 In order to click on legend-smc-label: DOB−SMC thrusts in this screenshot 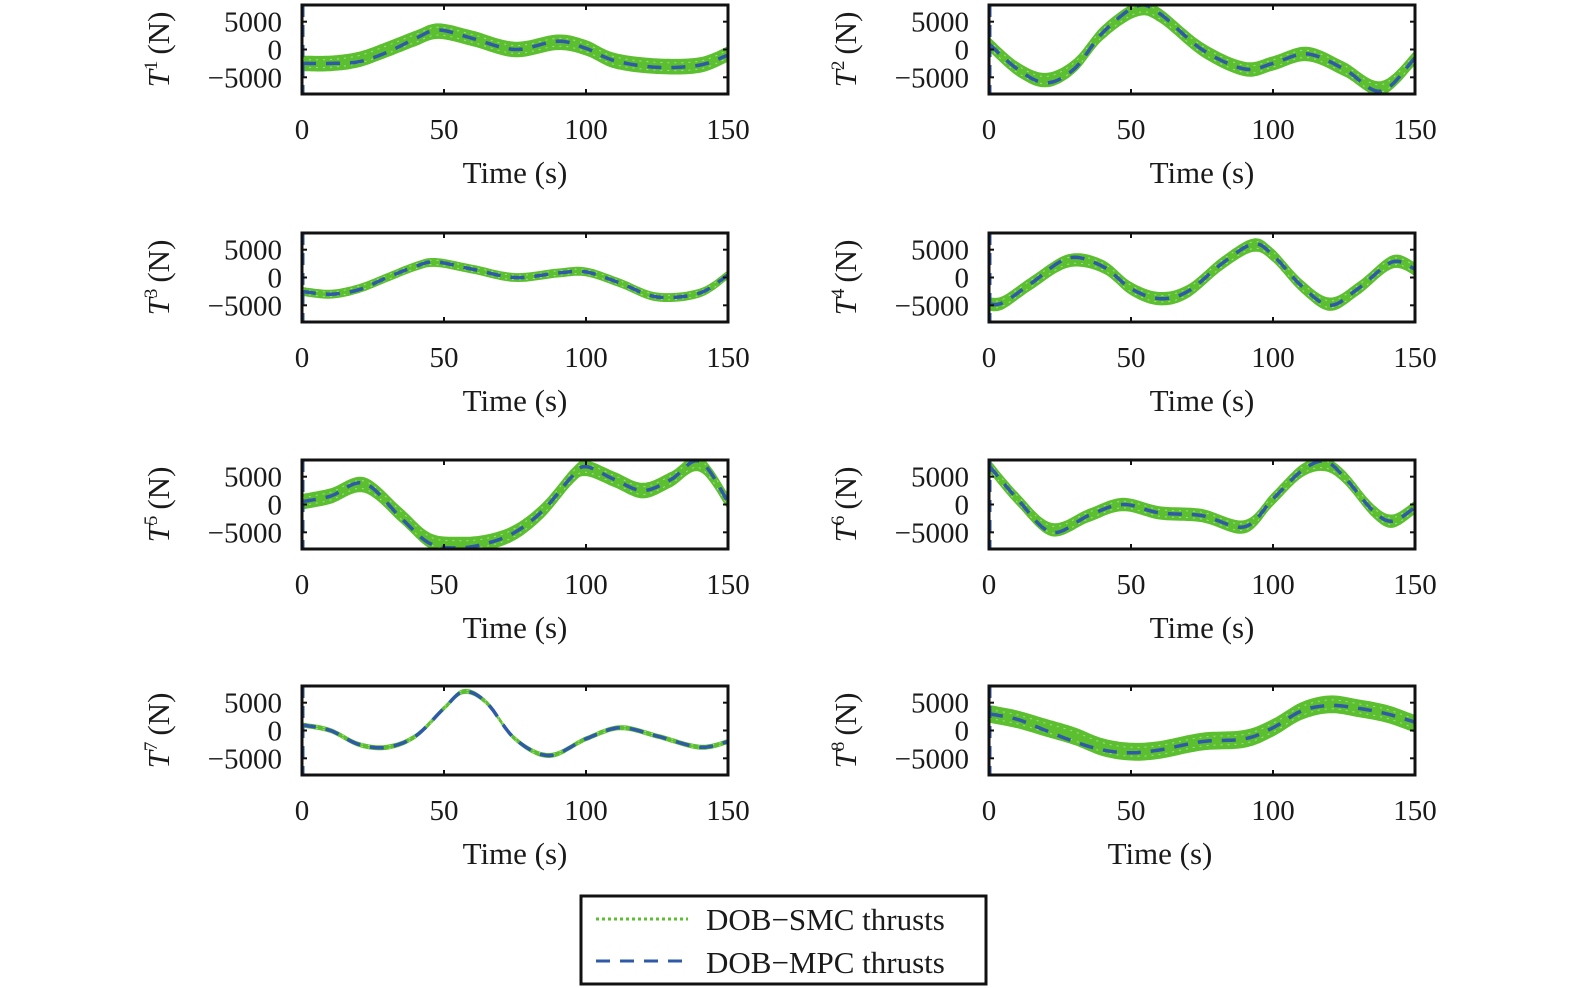, I will do `click(825, 919)`.